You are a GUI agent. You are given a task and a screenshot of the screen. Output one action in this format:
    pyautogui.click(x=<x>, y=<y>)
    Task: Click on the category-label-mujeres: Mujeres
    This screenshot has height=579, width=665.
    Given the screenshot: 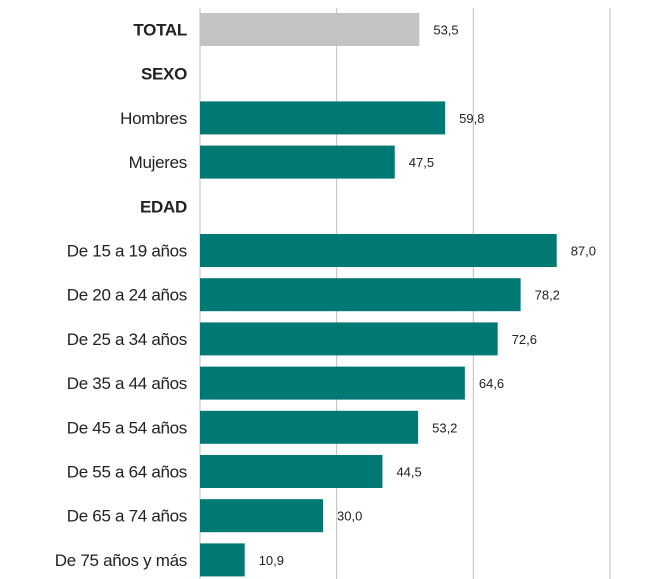 What is the action you would take?
    pyautogui.click(x=158, y=162)
    